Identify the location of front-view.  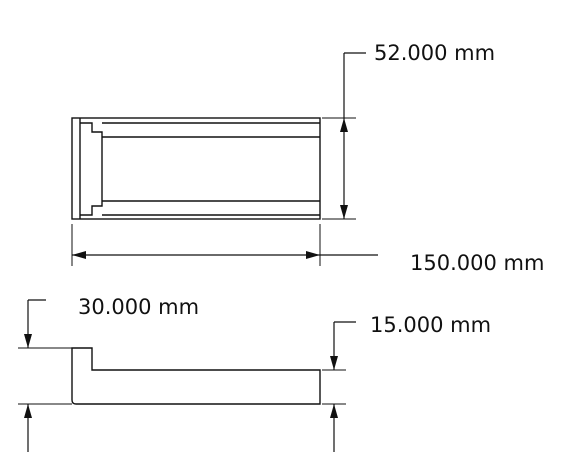
(196, 376).